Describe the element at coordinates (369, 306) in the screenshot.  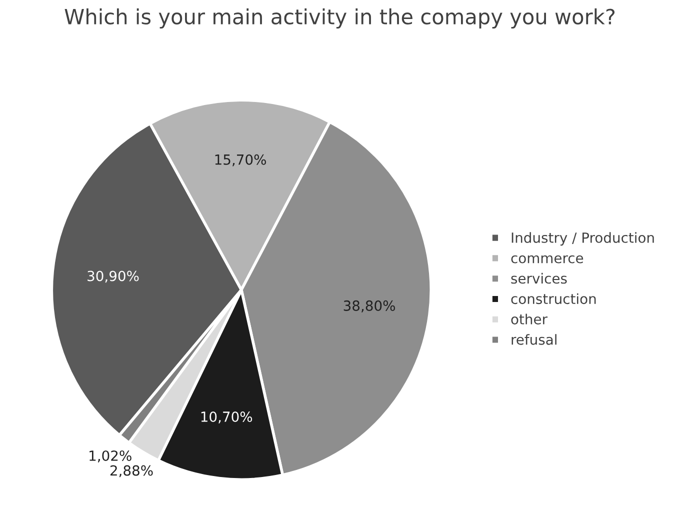
I see `data-label: 38,80%` at that location.